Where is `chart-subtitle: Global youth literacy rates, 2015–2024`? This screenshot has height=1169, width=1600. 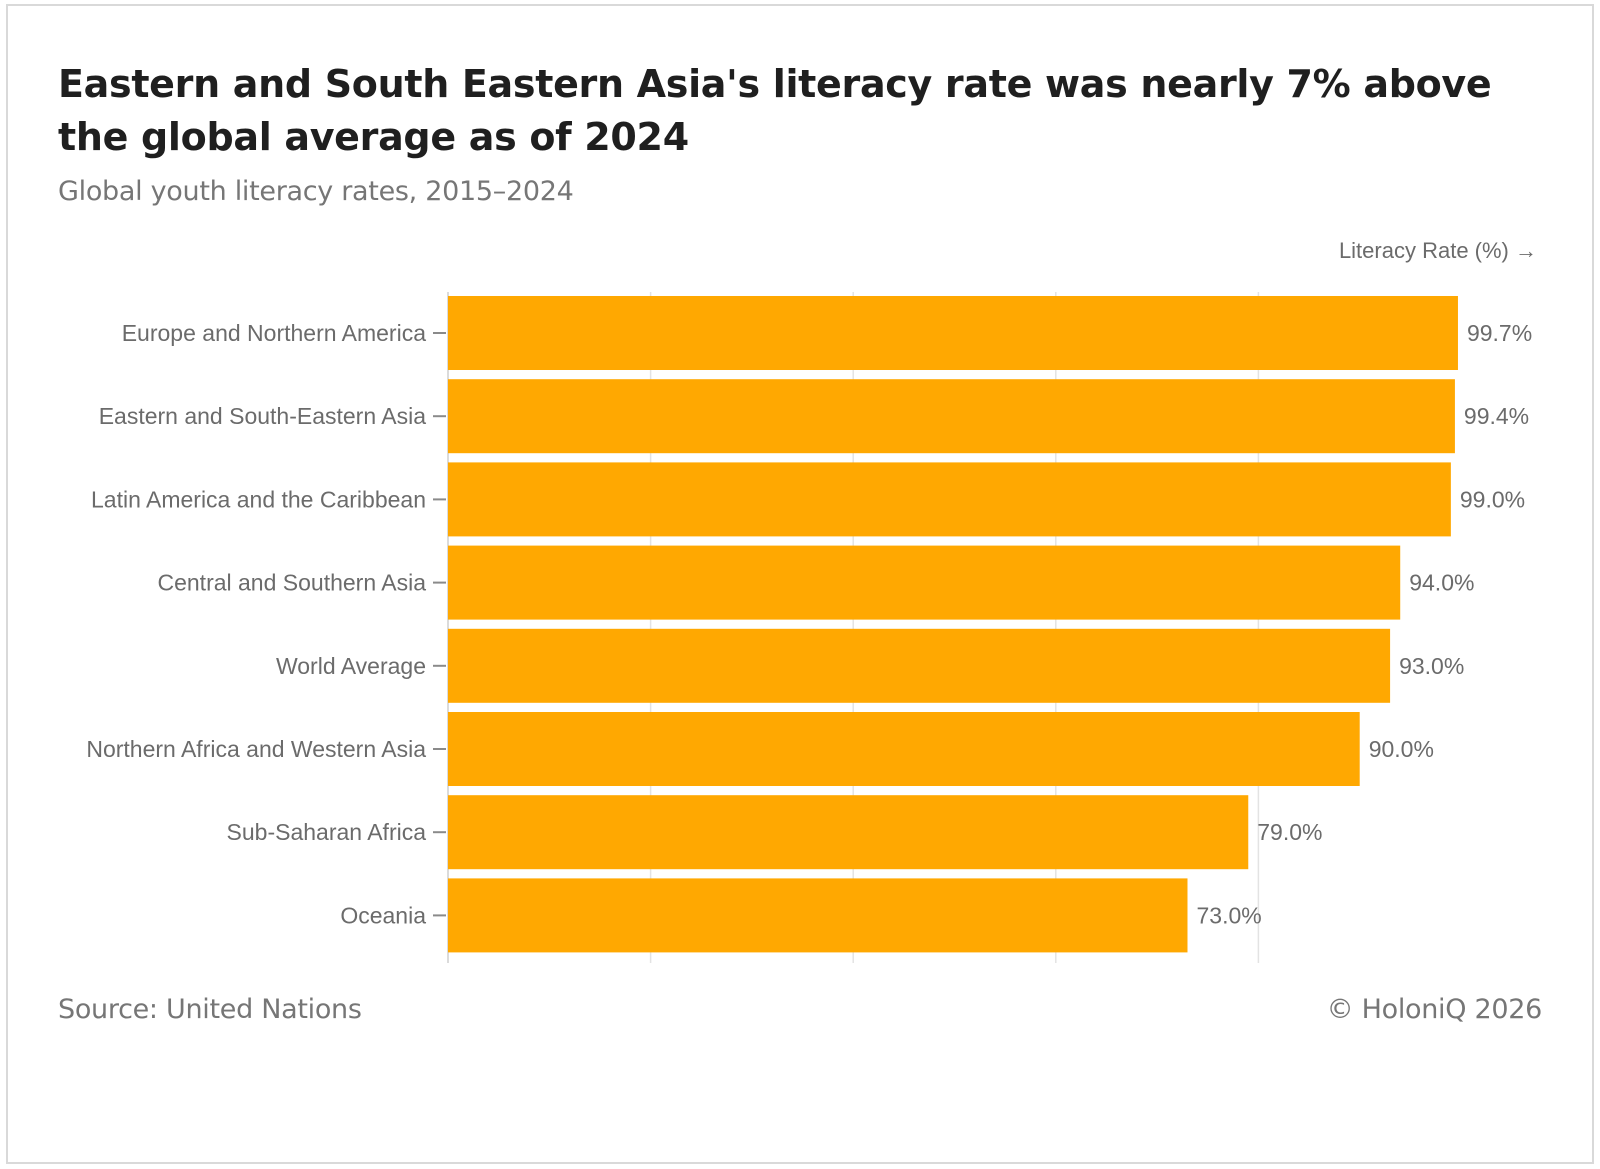 chart-subtitle: Global youth literacy rates, 2015–2024 is located at coordinates (316, 191).